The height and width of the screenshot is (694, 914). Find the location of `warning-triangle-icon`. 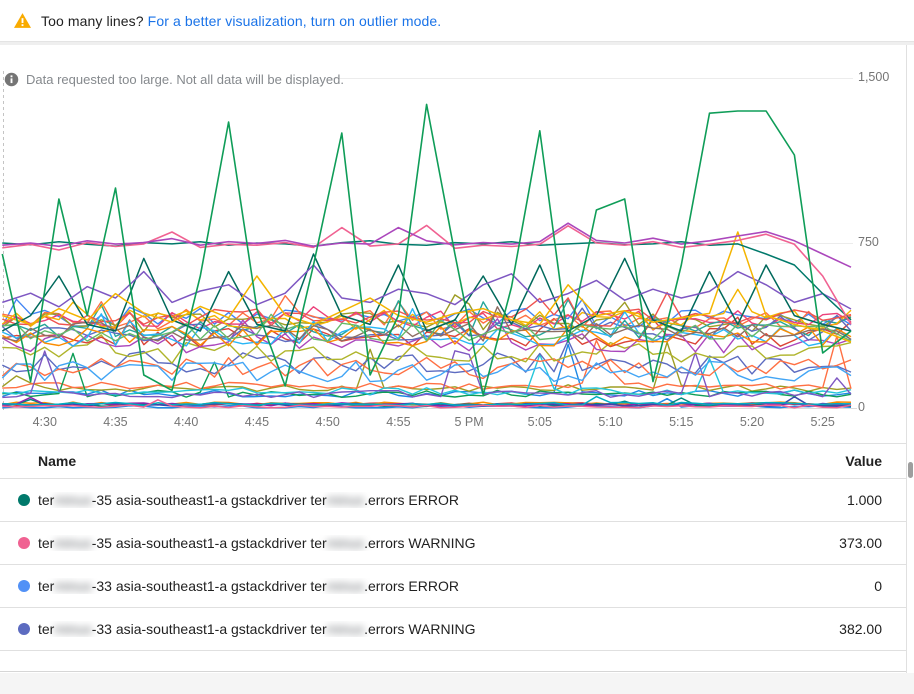

warning-triangle-icon is located at coordinates (22, 20).